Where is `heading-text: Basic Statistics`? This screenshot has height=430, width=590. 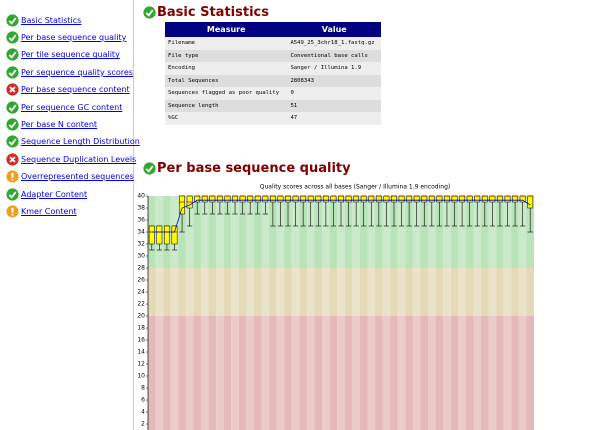 heading-text: Basic Statistics is located at coordinates (213, 12).